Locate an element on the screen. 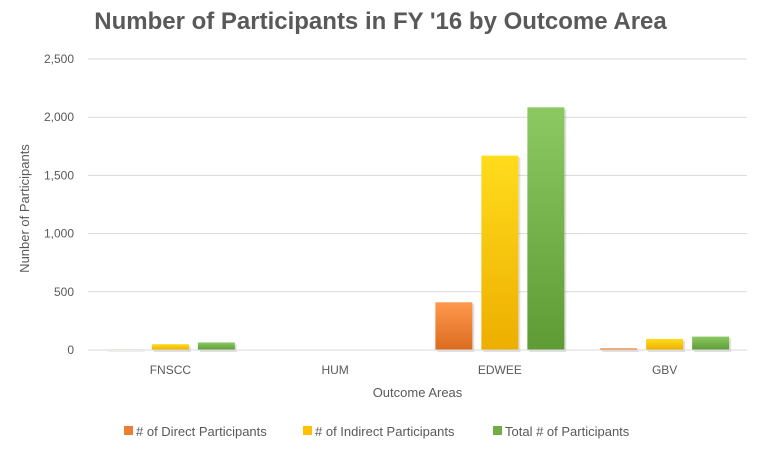 The width and height of the screenshot is (761, 457). x-tick-label: EDWEE is located at coordinates (500, 370).